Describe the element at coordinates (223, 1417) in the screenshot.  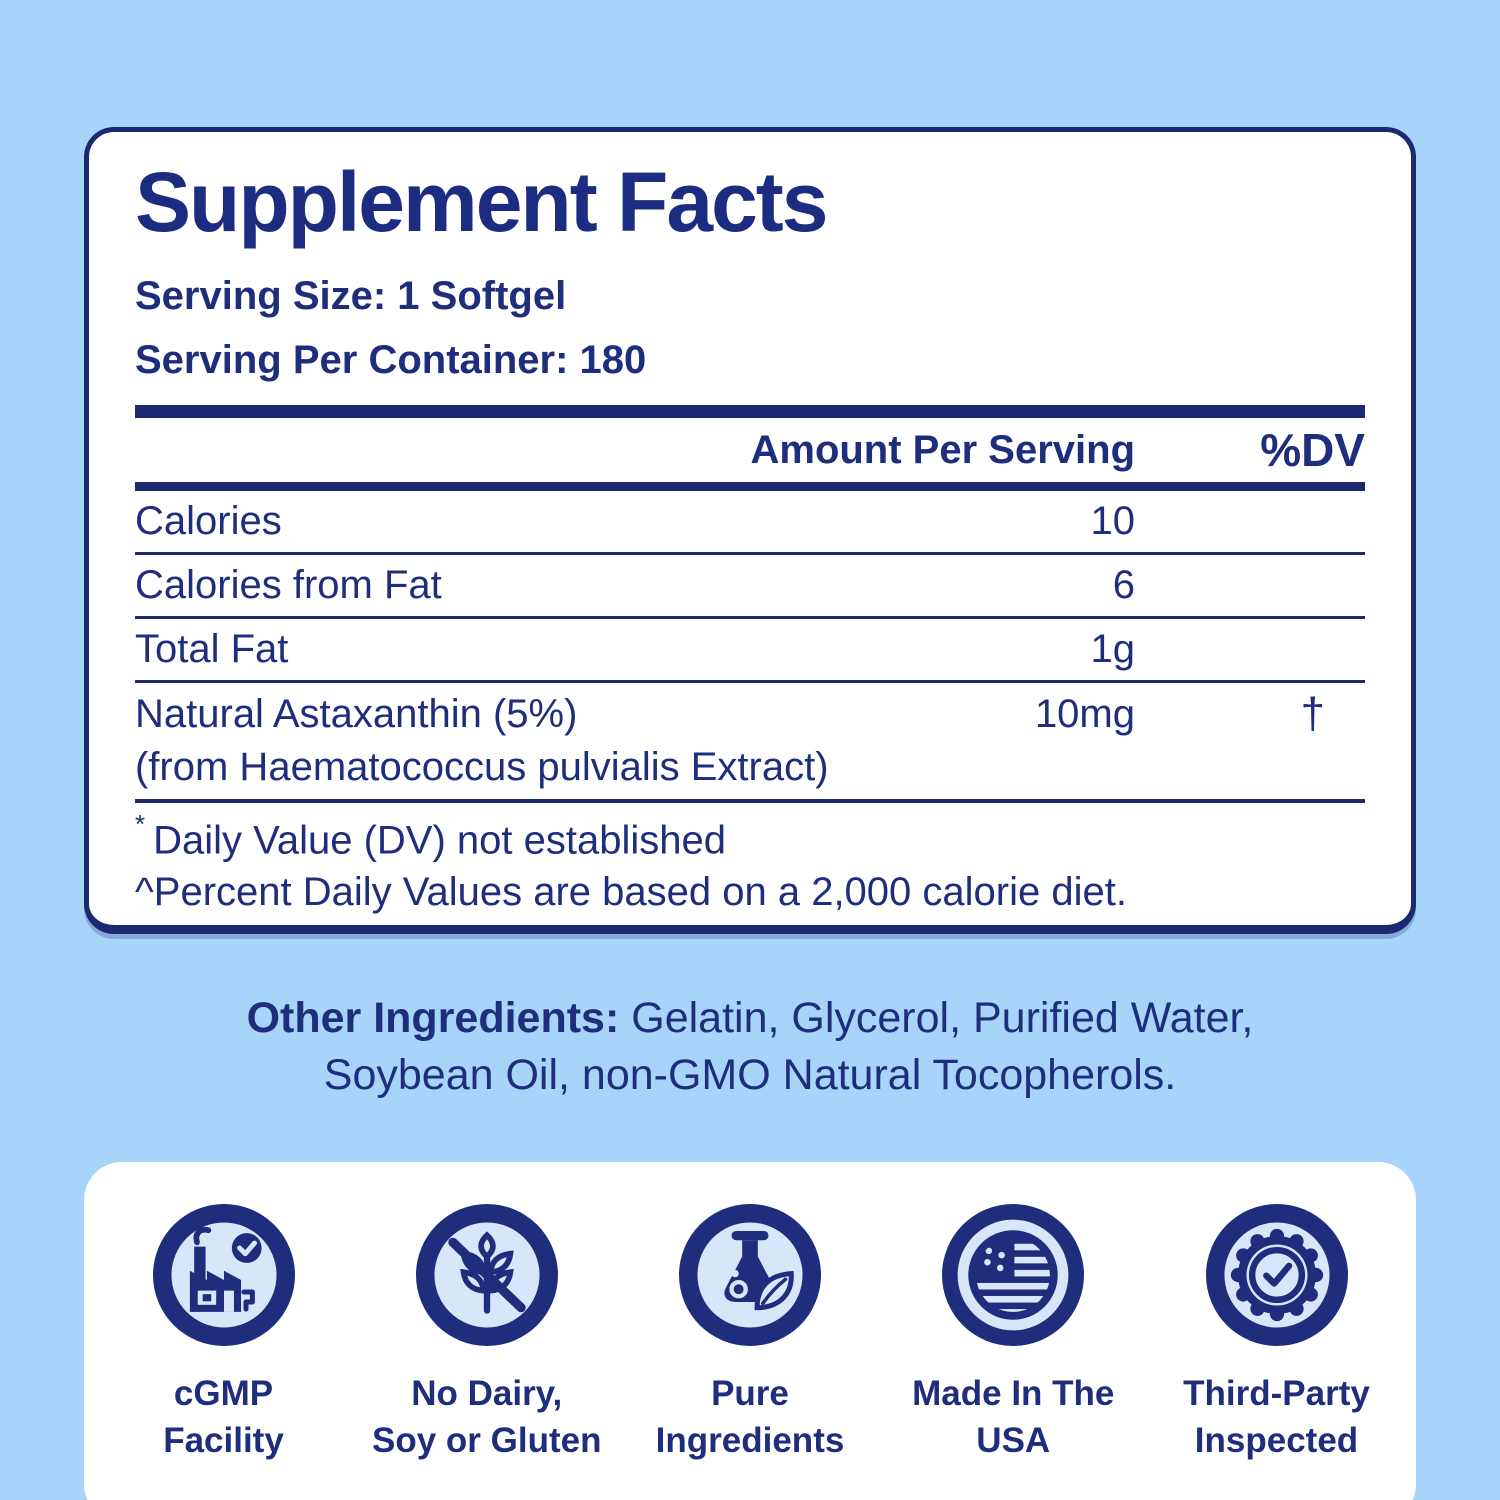
I see `badge-label: cGMP Facility` at that location.